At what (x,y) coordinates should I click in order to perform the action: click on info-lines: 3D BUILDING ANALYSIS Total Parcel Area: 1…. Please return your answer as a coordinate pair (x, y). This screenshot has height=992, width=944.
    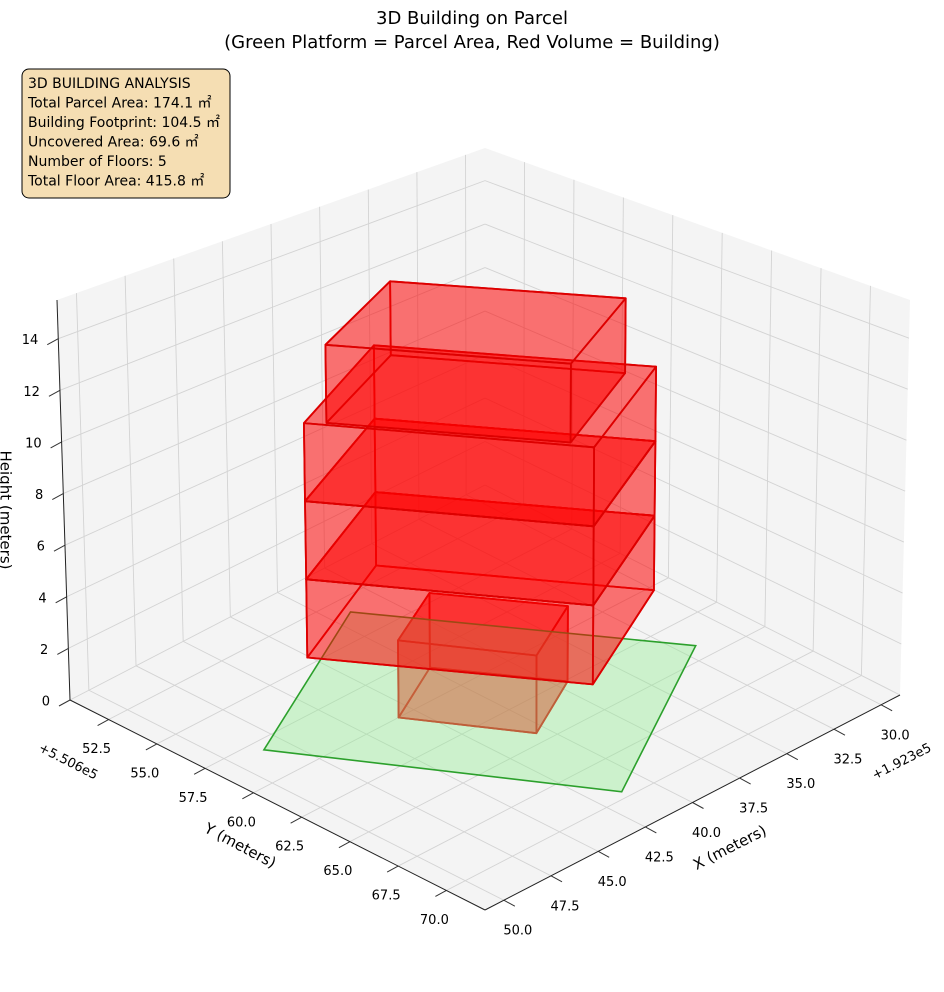
    Looking at the image, I should click on (123, 133).